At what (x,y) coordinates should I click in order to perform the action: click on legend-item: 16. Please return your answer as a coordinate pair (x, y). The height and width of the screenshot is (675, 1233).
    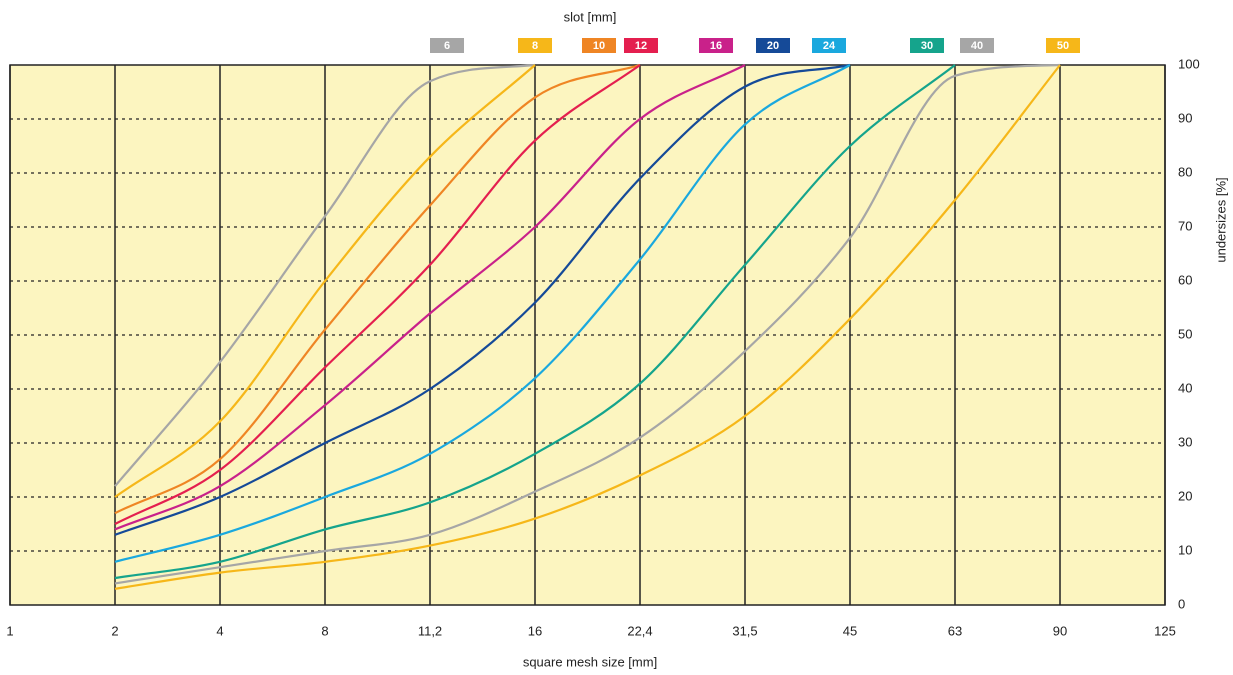
    Looking at the image, I should click on (716, 45).